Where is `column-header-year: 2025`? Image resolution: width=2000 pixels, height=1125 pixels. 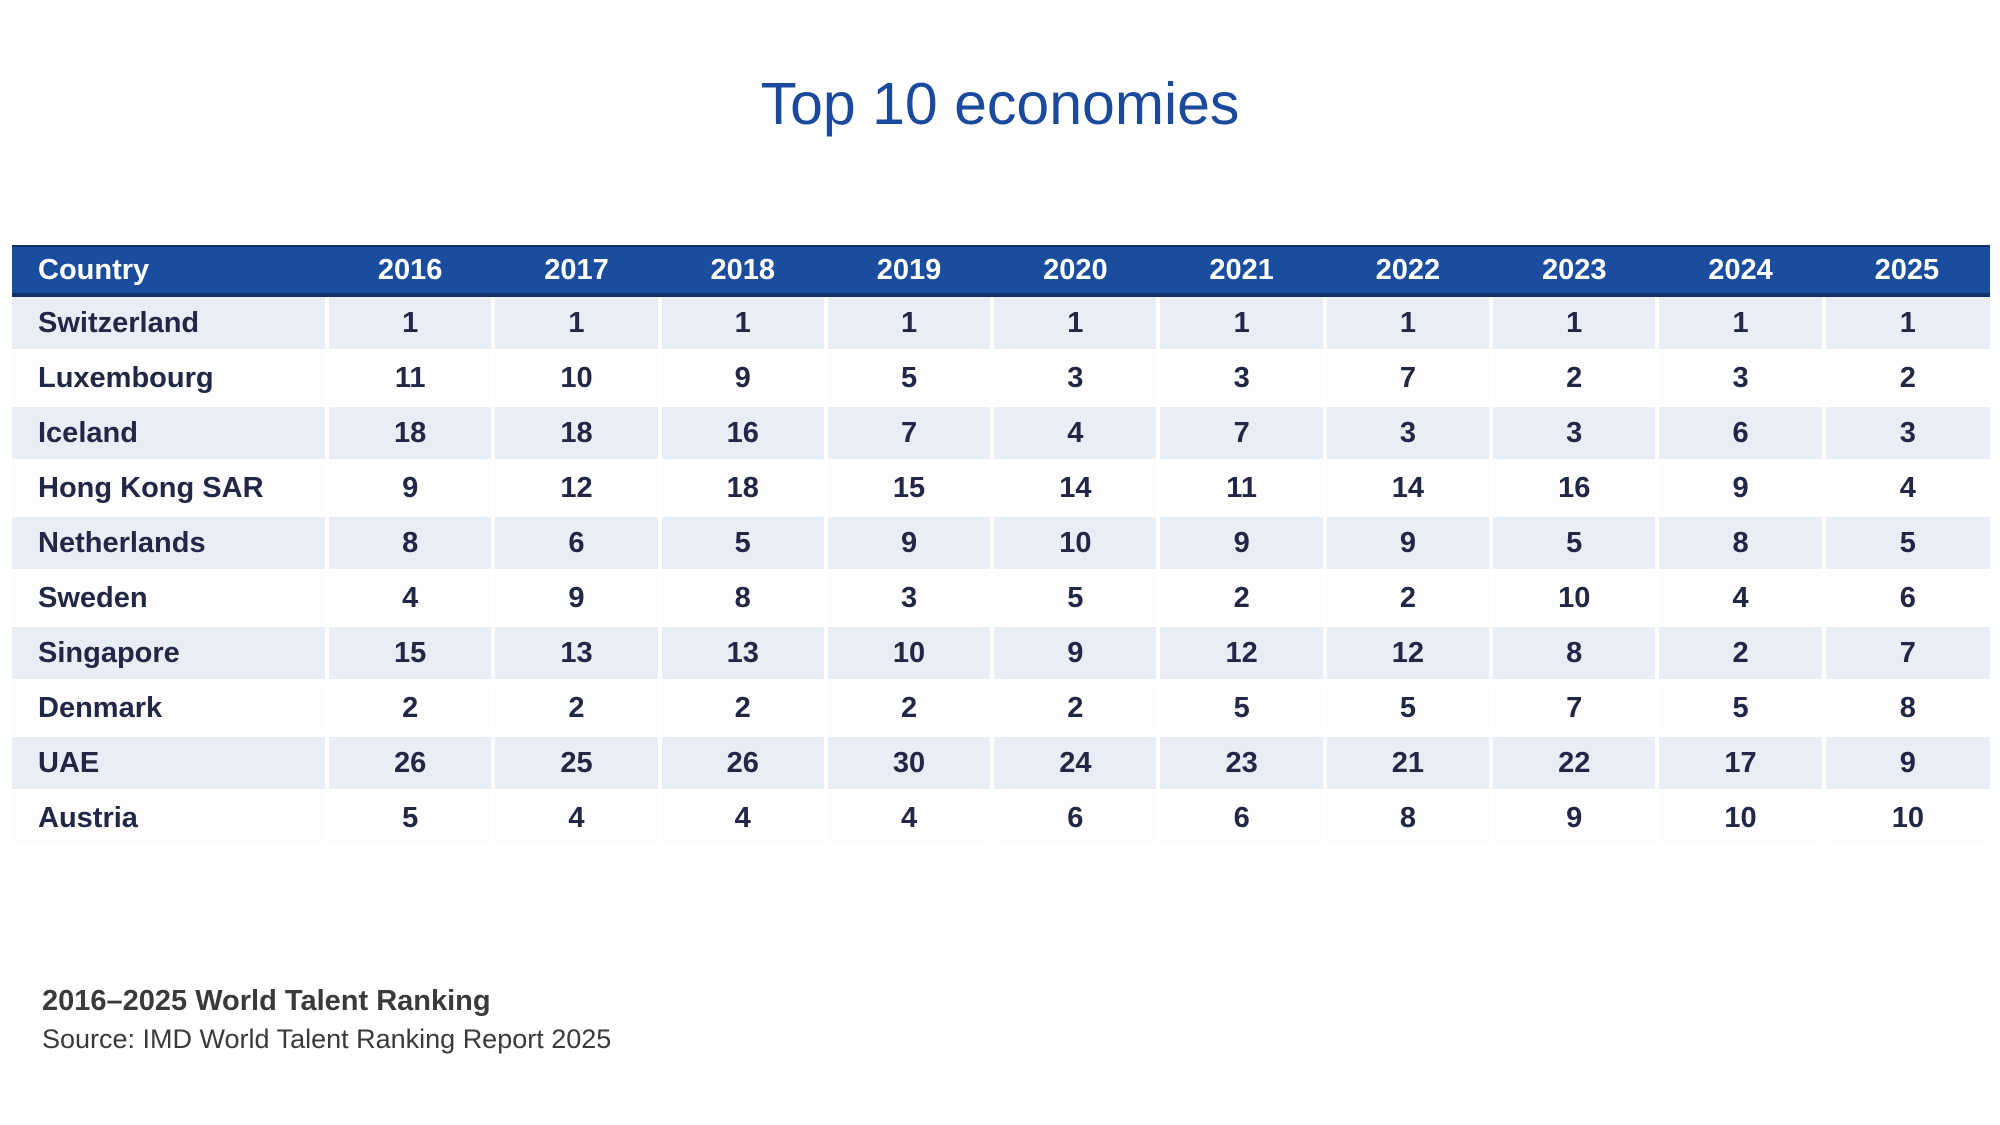 column-header-year: 2025 is located at coordinates (1906, 271).